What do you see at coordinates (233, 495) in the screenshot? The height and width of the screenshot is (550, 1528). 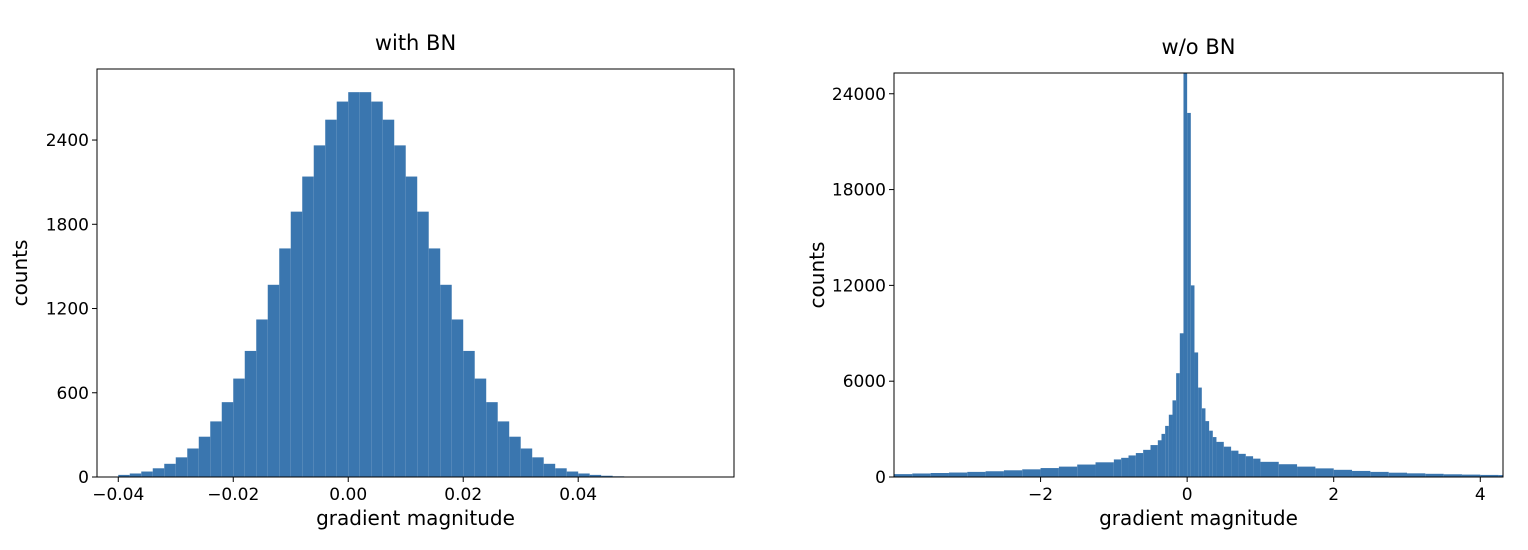 I see `x-tick-label: −0.02` at bounding box center [233, 495].